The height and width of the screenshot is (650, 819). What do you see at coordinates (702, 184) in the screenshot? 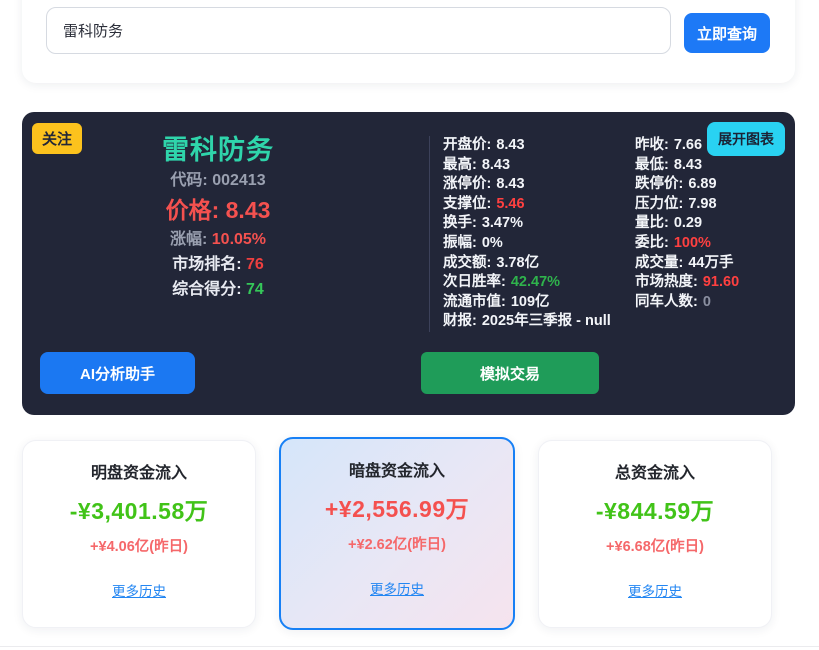
I see `stat-value: 6.89` at bounding box center [702, 184].